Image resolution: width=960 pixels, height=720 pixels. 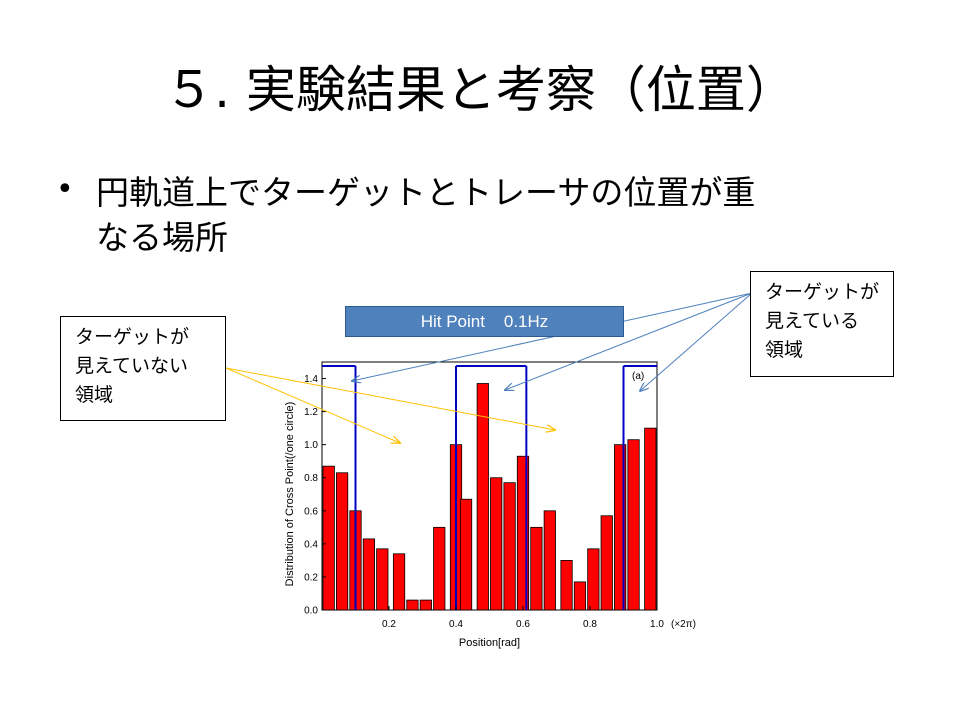 What do you see at coordinates (311, 445) in the screenshot?
I see `y-tick-label: 1.0` at bounding box center [311, 445].